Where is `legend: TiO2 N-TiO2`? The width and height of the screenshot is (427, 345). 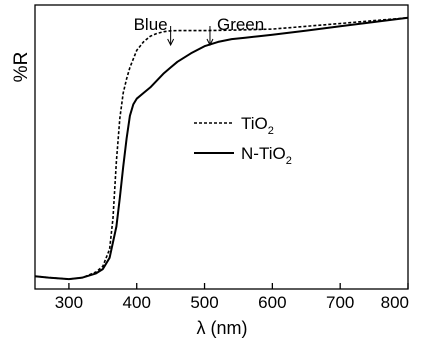
legend: TiO2 N-TiO2 is located at coordinates (243, 140).